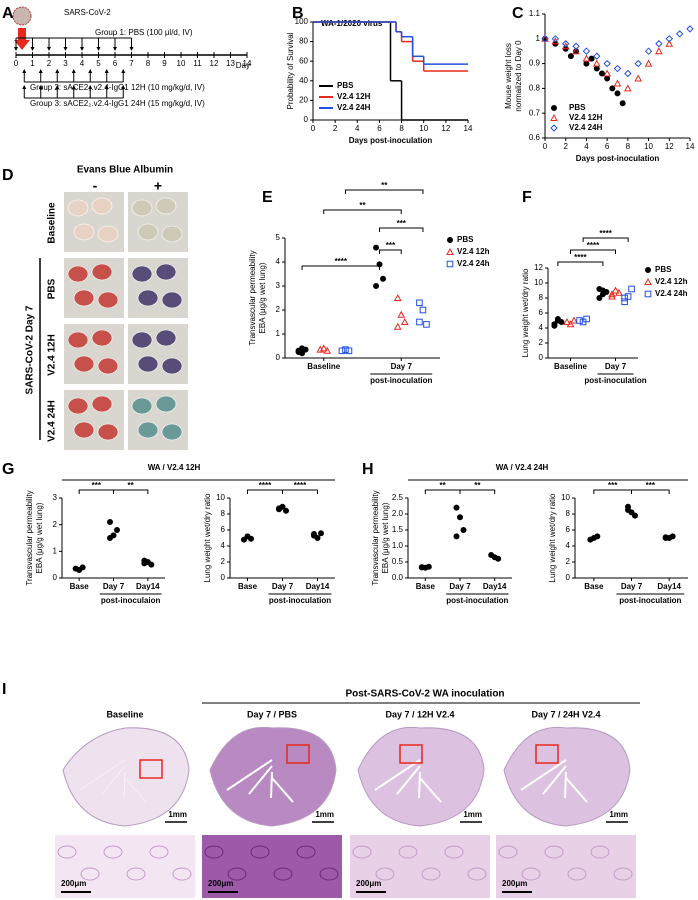  Describe the element at coordinates (4, 689) in the screenshot. I see `panel-letter: I` at that location.